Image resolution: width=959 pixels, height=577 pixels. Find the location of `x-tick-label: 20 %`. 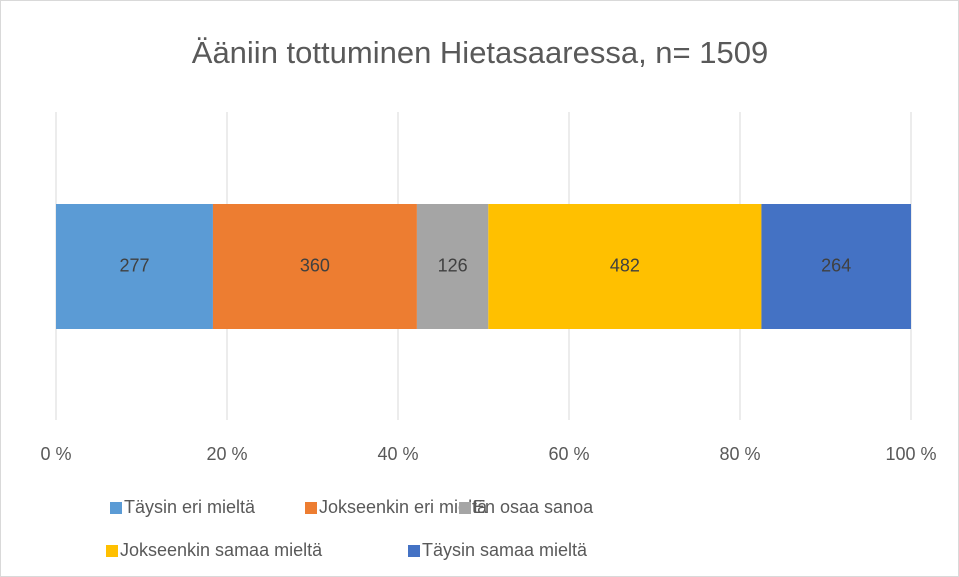

x-tick-label: 20 % is located at coordinates (226, 454).